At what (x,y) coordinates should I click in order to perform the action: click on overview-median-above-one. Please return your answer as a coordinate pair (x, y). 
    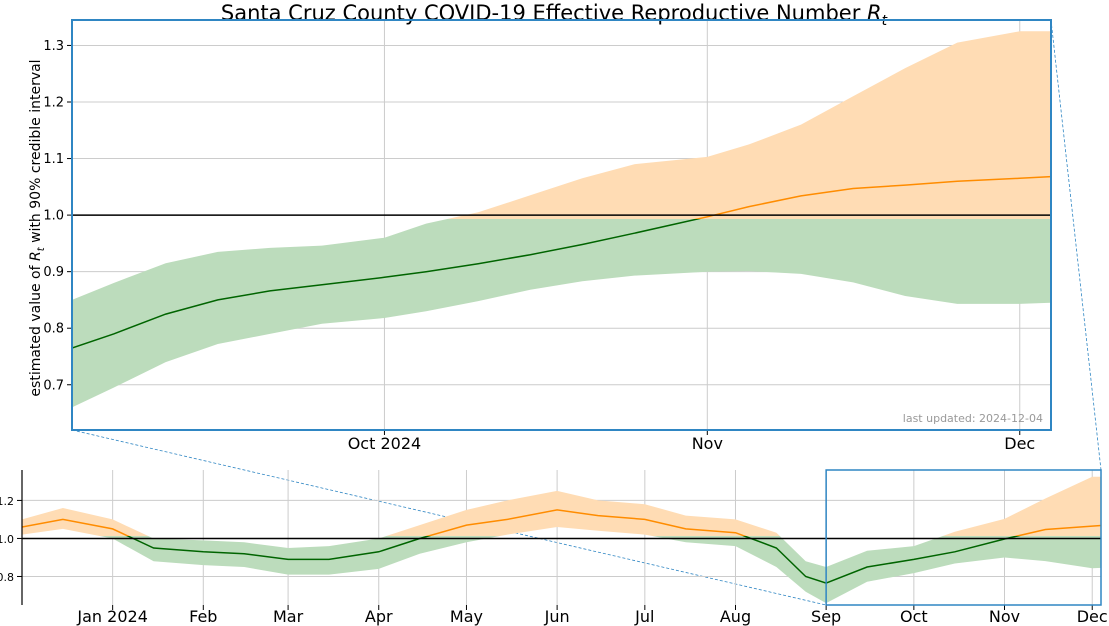
    Looking at the image, I should click on (561, 522).